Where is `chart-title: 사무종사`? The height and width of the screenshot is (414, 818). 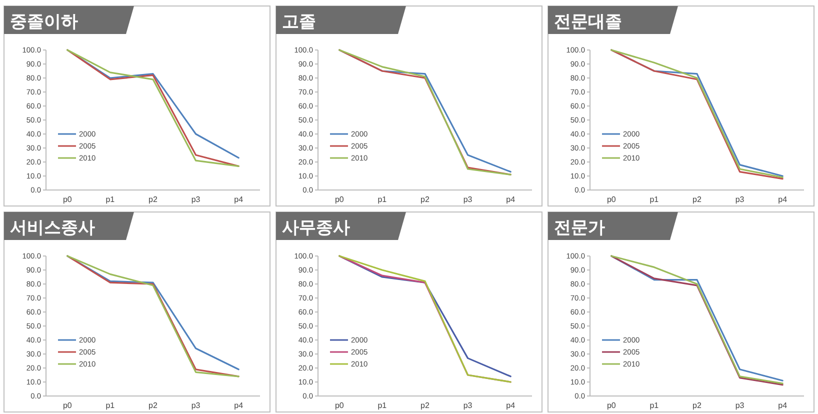 chart-title: 사무종사 is located at coordinates (316, 228).